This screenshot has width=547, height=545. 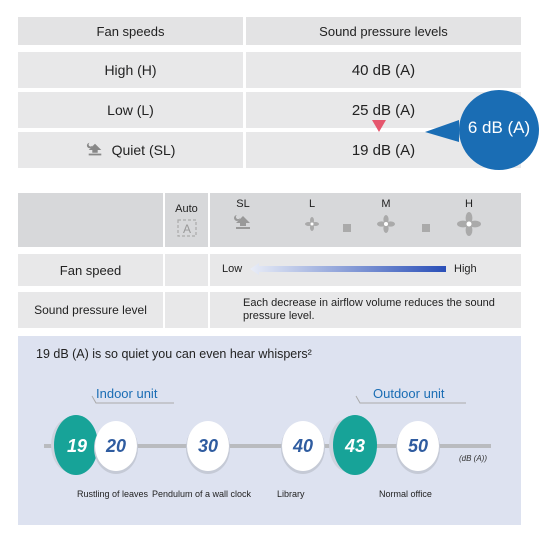 I want to click on mode-l-label: L, so click(x=312, y=204).